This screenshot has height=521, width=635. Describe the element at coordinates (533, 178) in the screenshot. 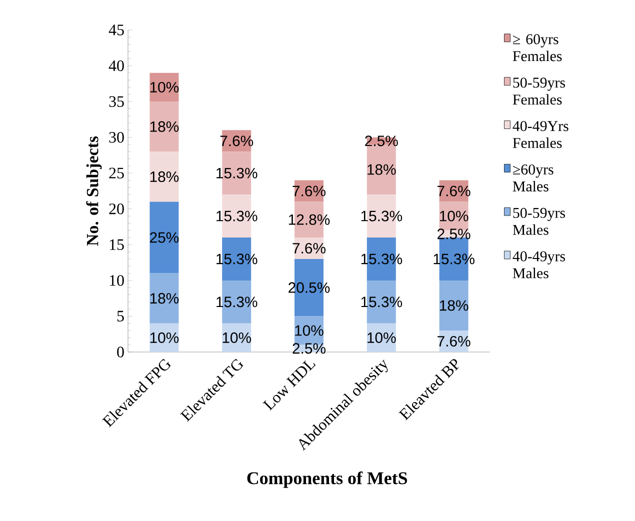

I see `legend-label: ≥60yrs Males` at that location.